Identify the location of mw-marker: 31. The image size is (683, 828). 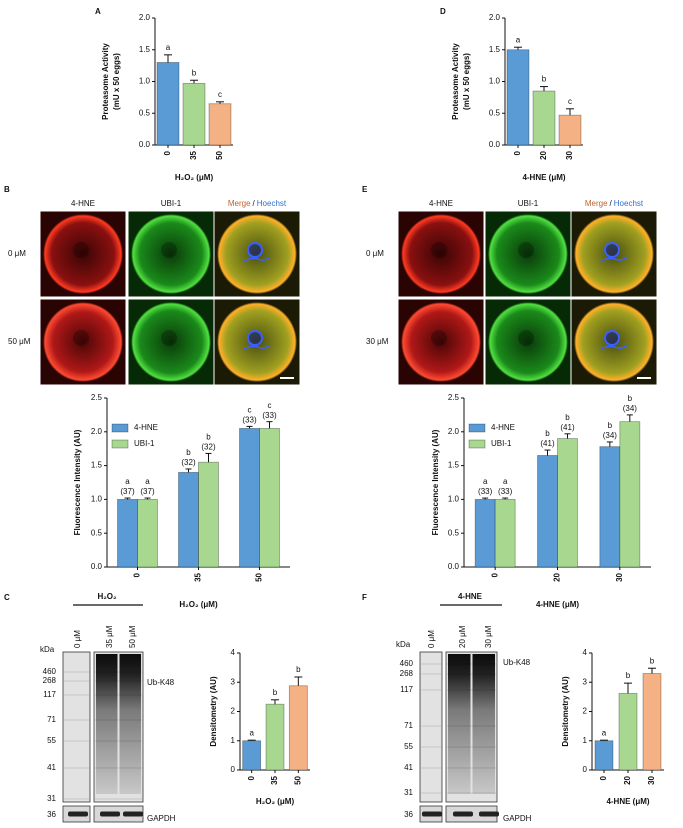
(51, 798).